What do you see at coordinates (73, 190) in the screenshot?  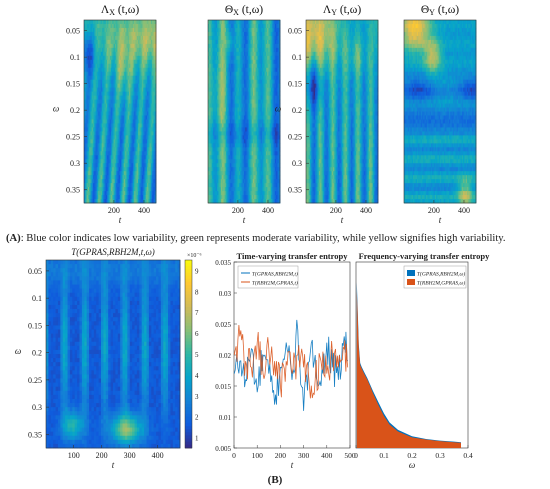 I see `y-tick-label: 0.35` at bounding box center [73, 190].